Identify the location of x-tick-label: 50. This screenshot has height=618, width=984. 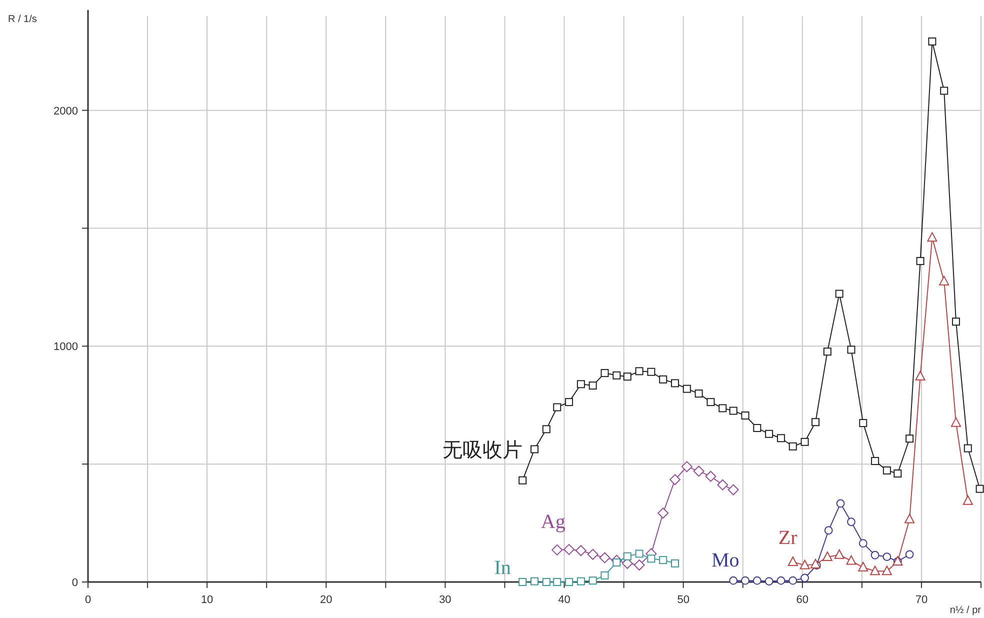
(683, 600).